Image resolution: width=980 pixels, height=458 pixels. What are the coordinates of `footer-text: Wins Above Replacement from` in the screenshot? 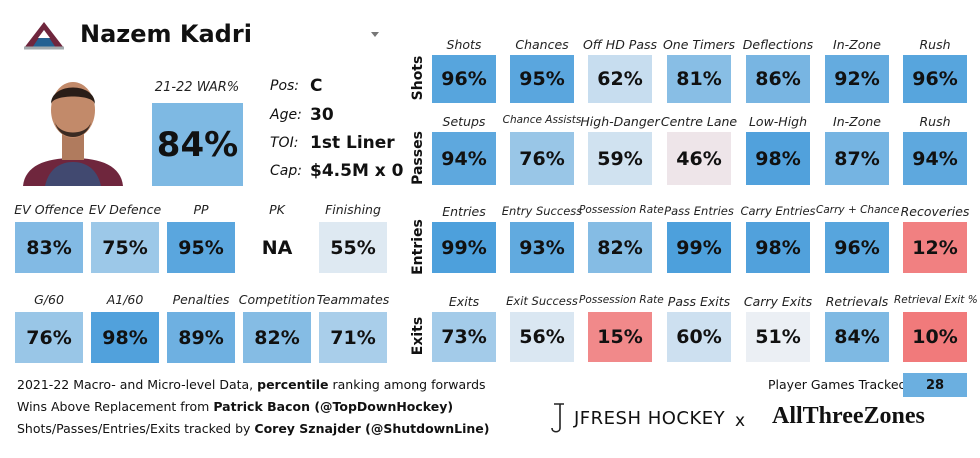 It's located at (115, 406).